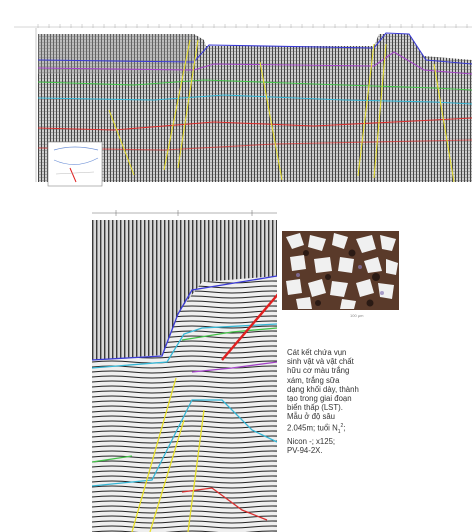  What do you see at coordinates (316, 428) in the screenshot?
I see `caption-line: 2.045m; tuổi N12;` at bounding box center [316, 428].